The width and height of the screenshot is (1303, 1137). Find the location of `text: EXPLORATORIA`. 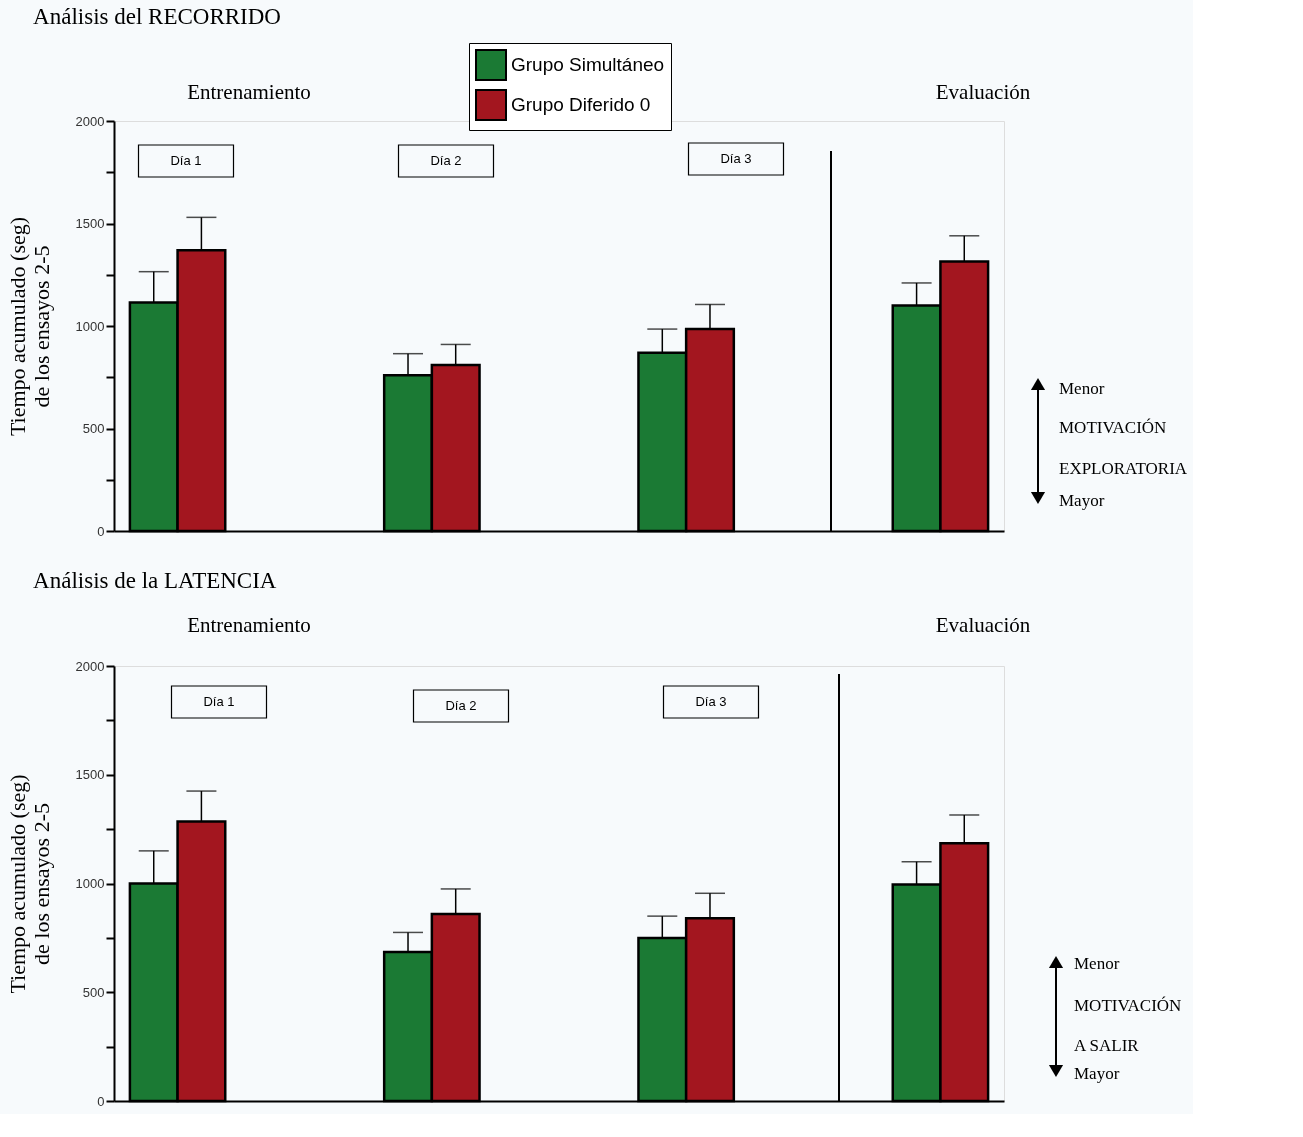

text: EXPLORATORIA is located at coordinates (1123, 468).